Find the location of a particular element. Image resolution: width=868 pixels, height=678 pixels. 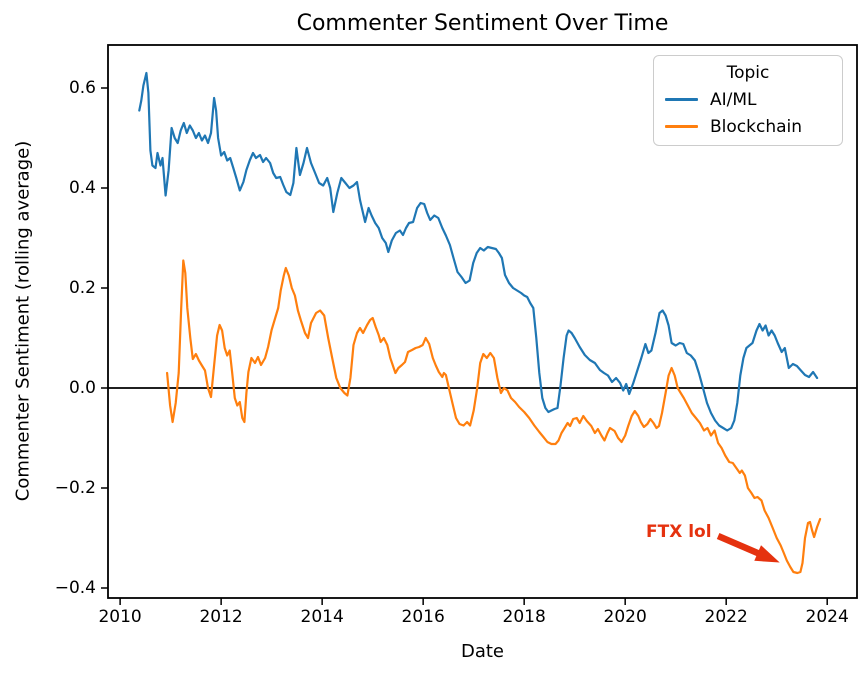

legend-item-ai-ml: AI/ML is located at coordinates (748, 99).